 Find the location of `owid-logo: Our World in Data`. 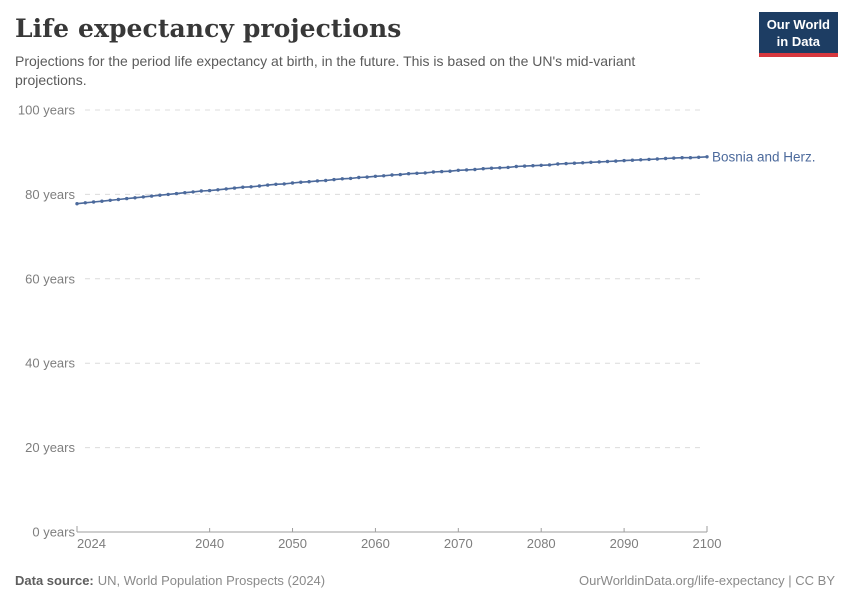

owid-logo: Our World in Data is located at coordinates (798, 35).